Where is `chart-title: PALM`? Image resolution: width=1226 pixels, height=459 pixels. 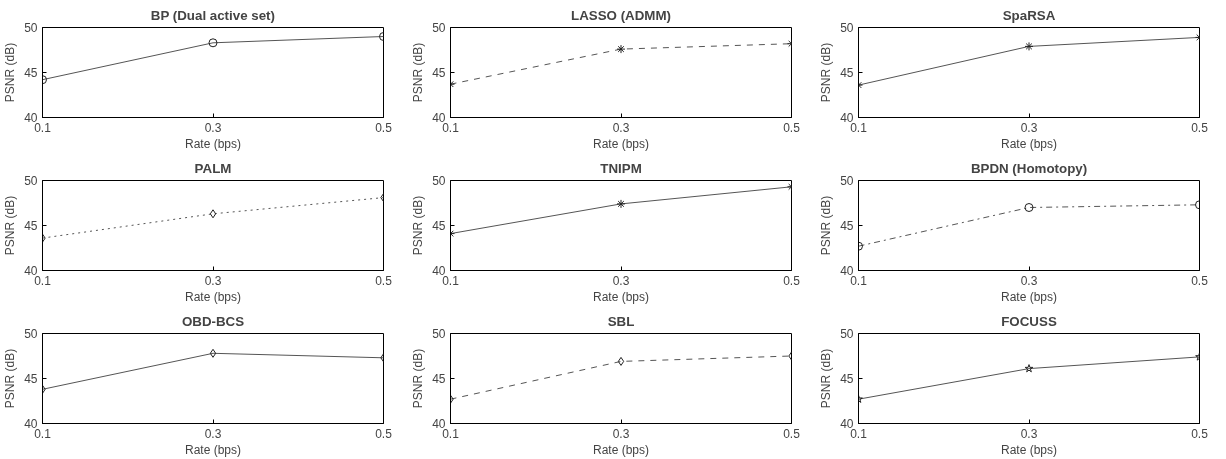 chart-title: PALM is located at coordinates (213, 168).